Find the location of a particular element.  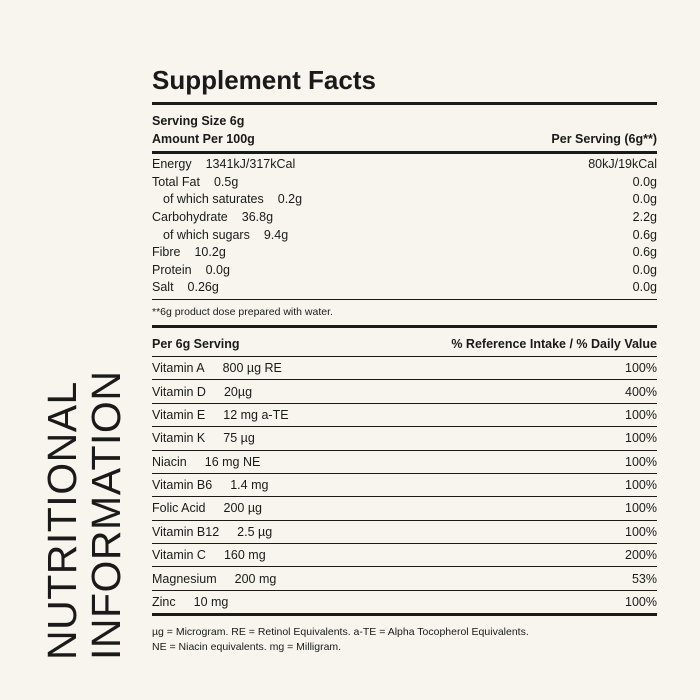

vitamin-row: Vitamin K 75 µg 100% is located at coordinates (404, 437).